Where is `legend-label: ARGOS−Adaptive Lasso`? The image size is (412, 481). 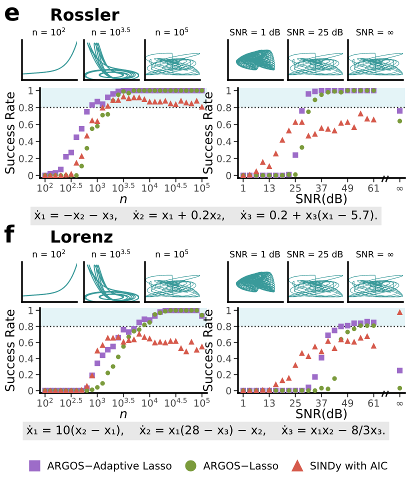
legend-label: ARGOS−Adaptive Lasso is located at coordinates (109, 467).